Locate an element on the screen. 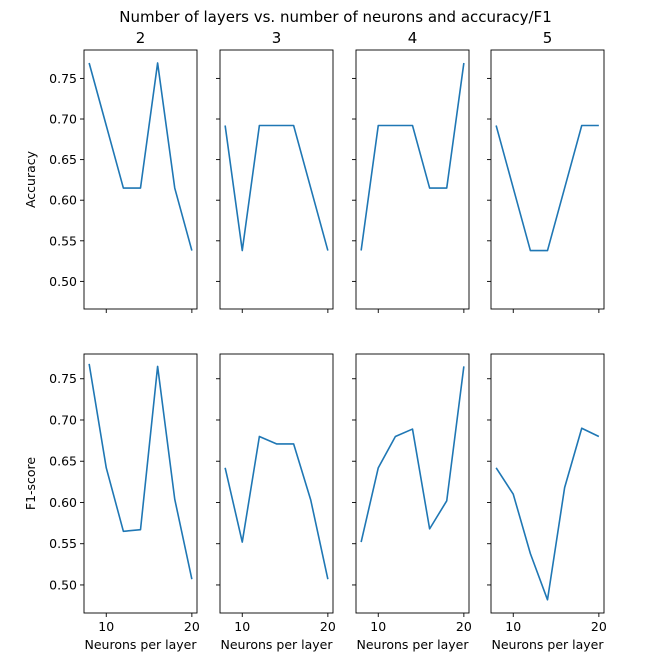 This screenshot has width=671, height=659. series-line-r2-c1 is located at coordinates (140, 471).